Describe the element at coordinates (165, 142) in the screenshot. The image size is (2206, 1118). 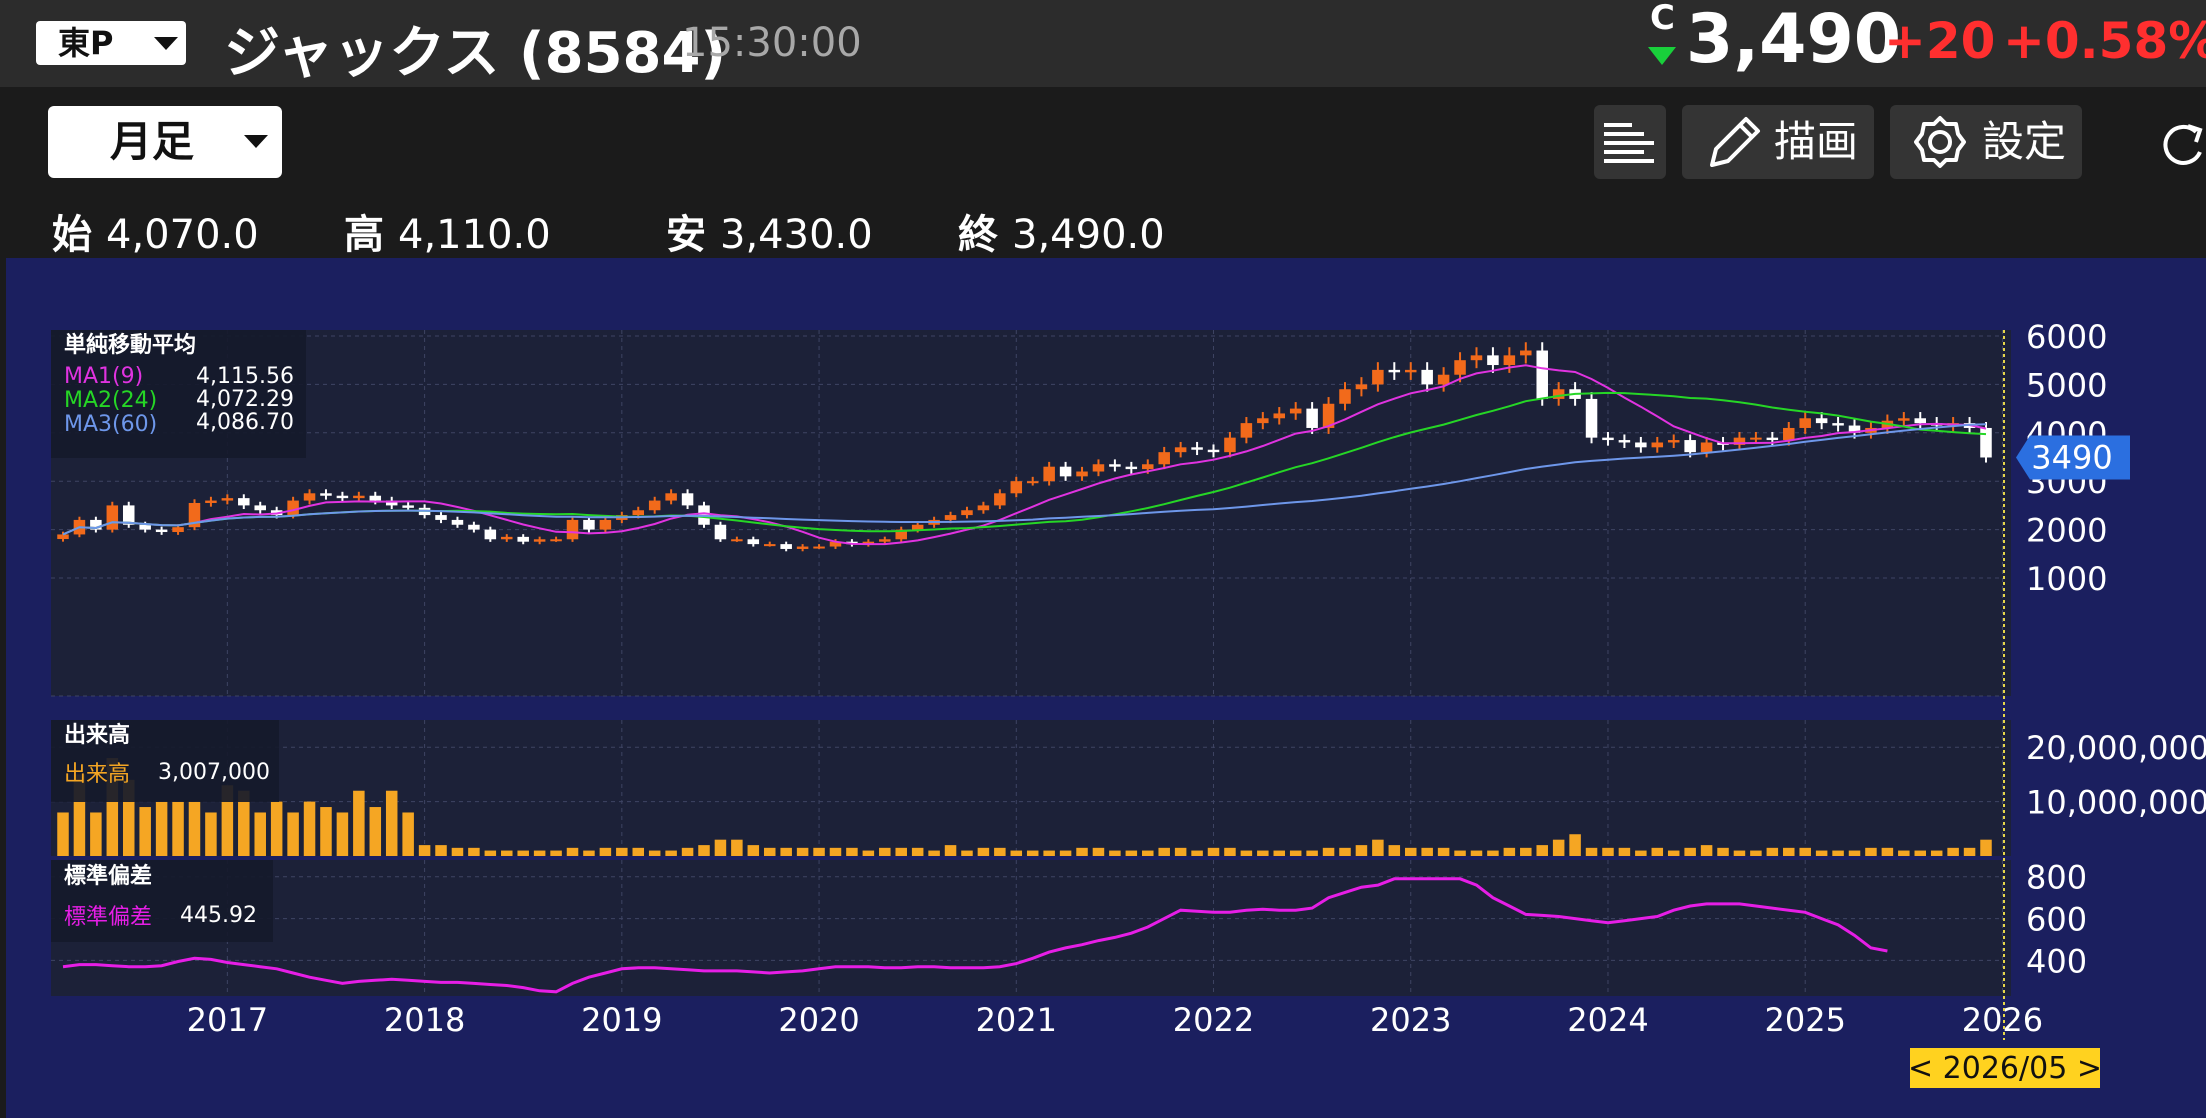
I see `period-select: 月足` at that location.